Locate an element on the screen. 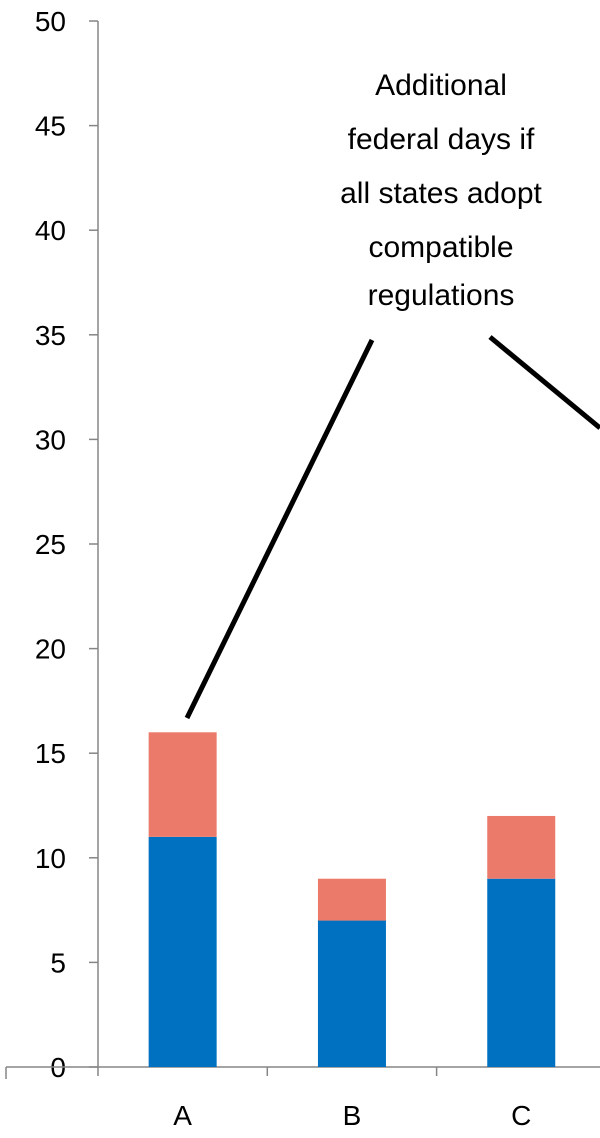  y-tick-label: 20 is located at coordinates (50, 649).